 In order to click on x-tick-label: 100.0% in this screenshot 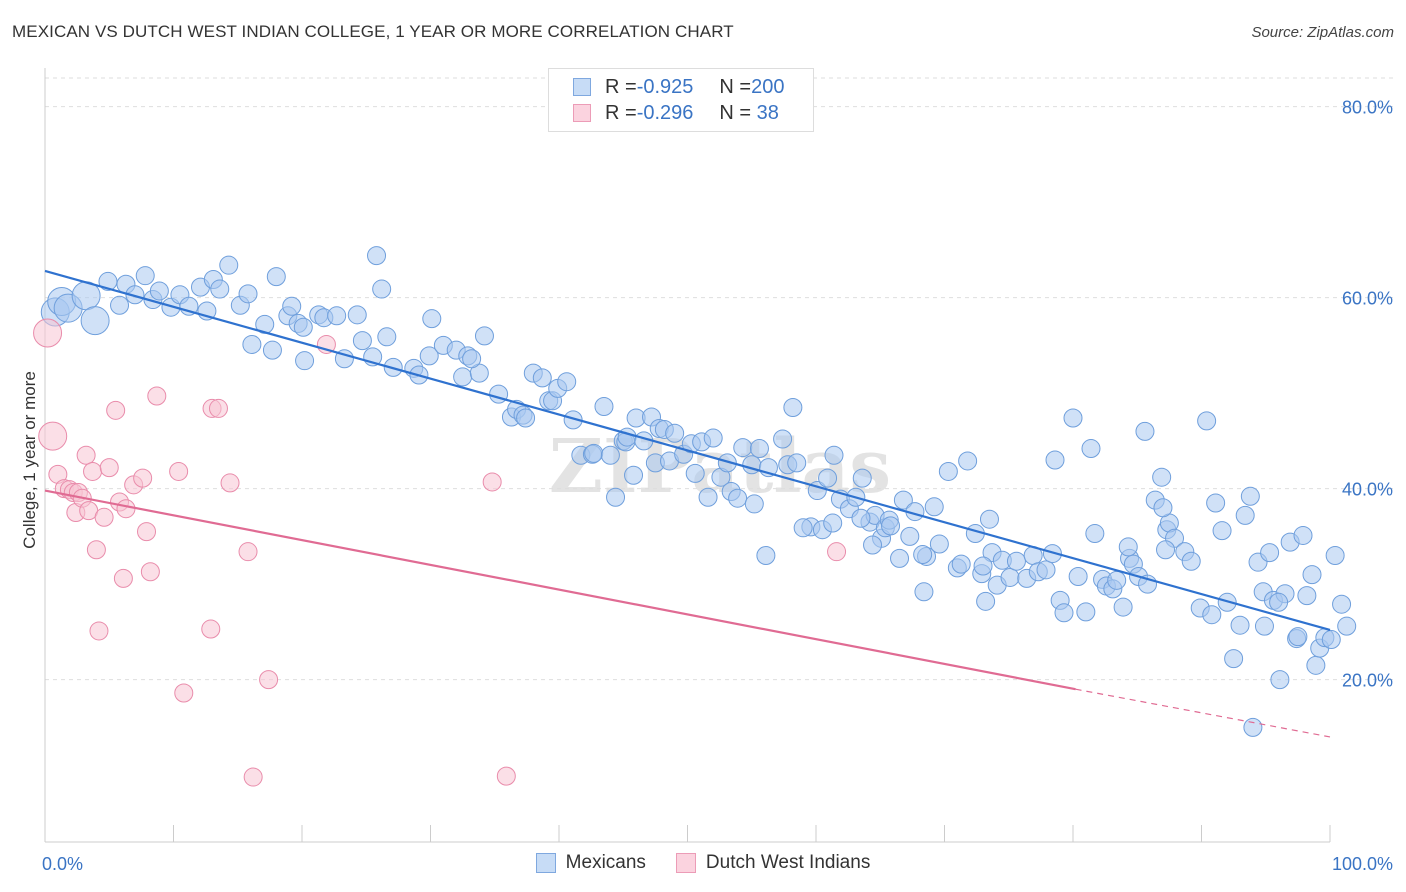, I will do `click(1362, 864)`.